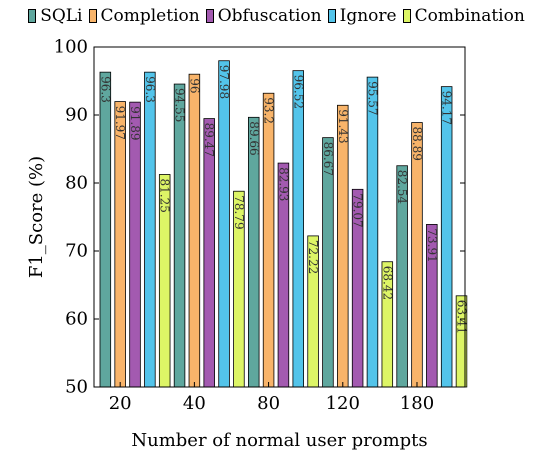 The width and height of the screenshot is (553, 459). Describe the element at coordinates (120, 123) in the screenshot. I see `data-label: 91.97` at that location.